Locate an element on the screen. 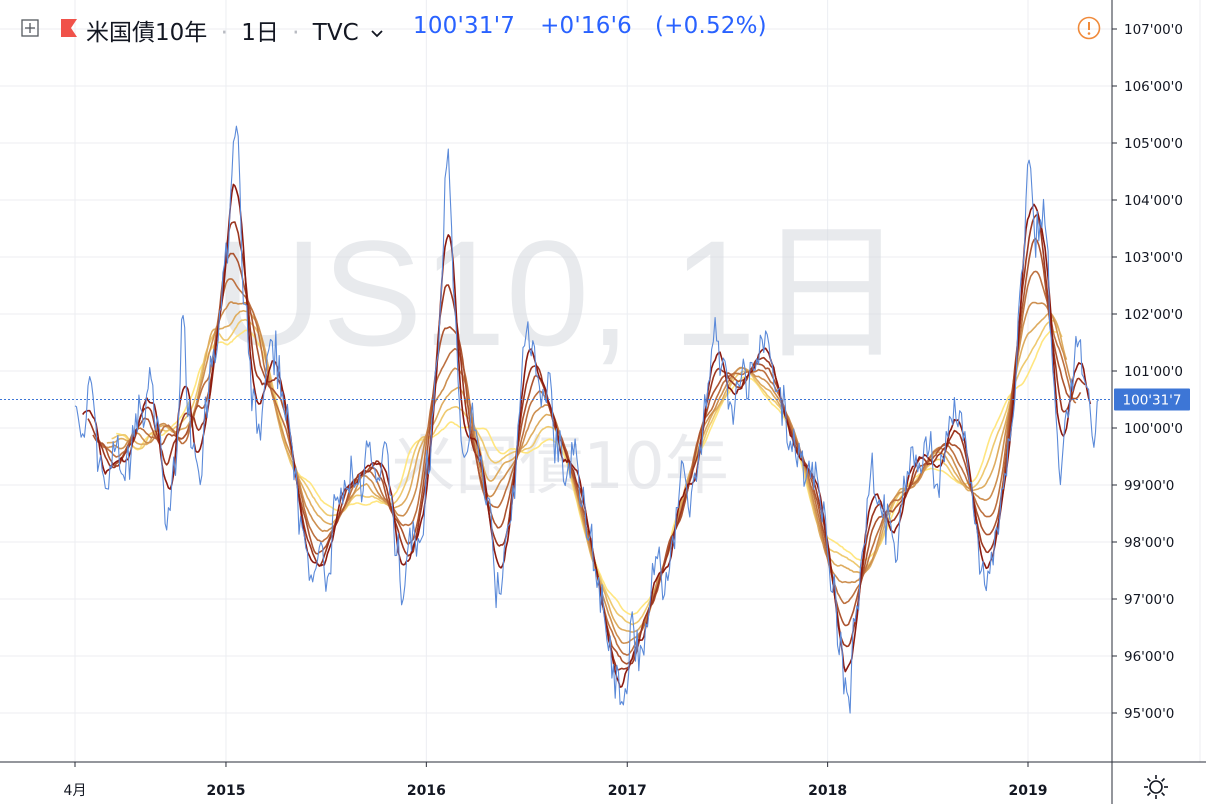  y-tick-label: 98'00'0 is located at coordinates (1149, 543).